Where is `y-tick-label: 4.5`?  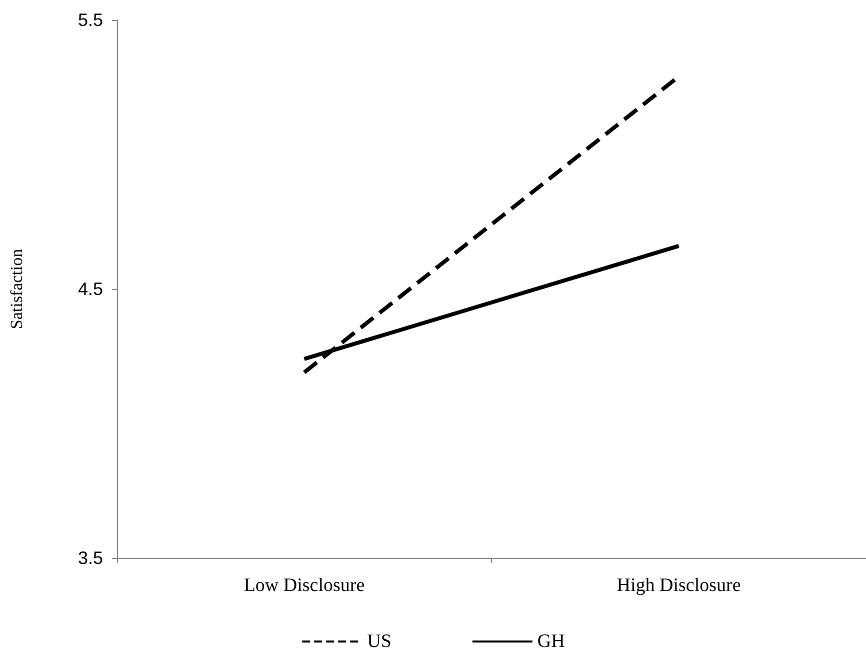
y-tick-label: 4.5 is located at coordinates (90, 289).